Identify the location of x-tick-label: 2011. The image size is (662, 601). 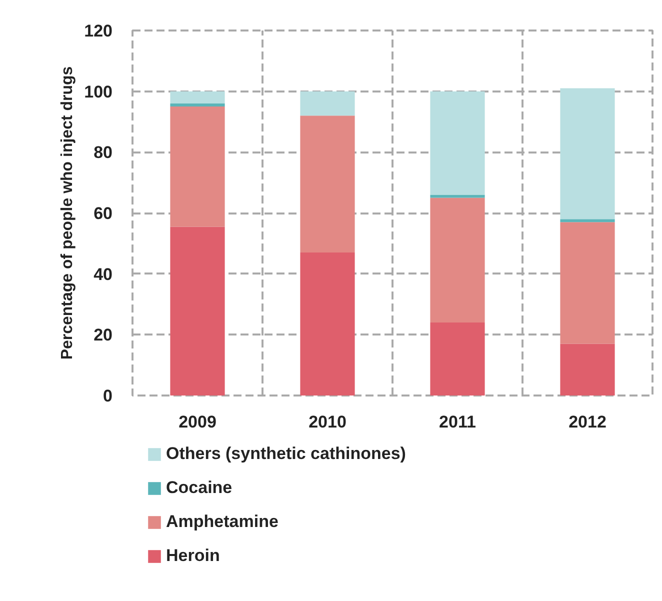
(457, 422).